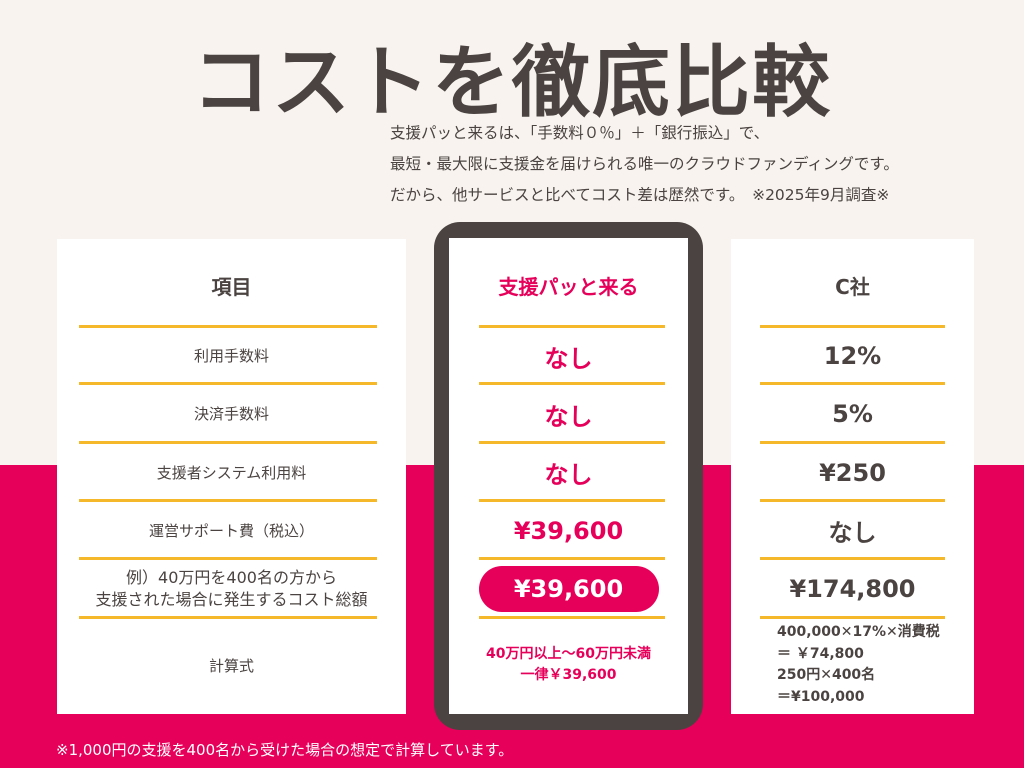 This screenshot has height=768, width=1024. Describe the element at coordinates (640, 195) in the screenshot. I see `intro-line: だから、他サービスと比べてコスト差は歴然です。 ※2025年9月調査※` at that location.